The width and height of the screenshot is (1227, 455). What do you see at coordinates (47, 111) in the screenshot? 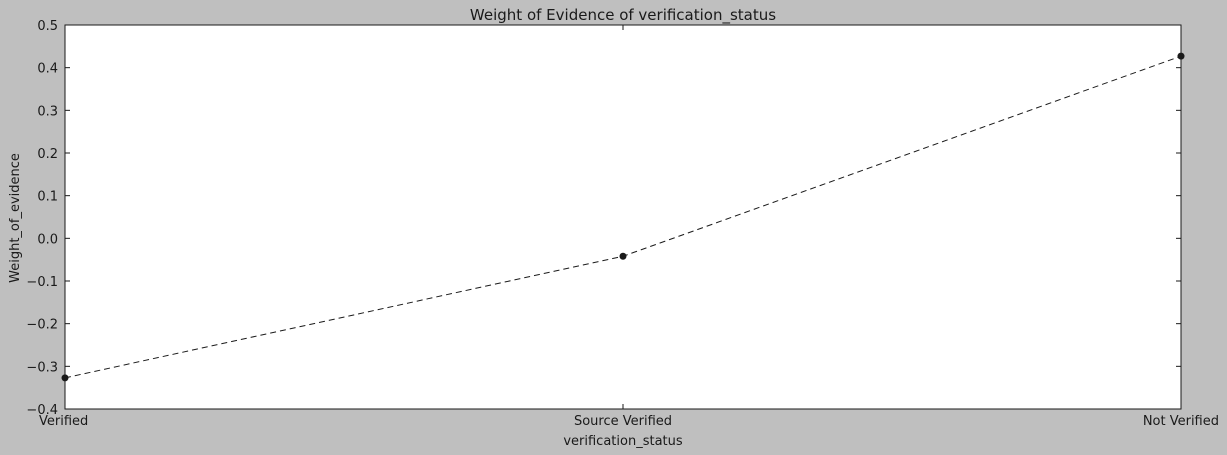
I see `y-tick-label: 0.3` at bounding box center [47, 111].